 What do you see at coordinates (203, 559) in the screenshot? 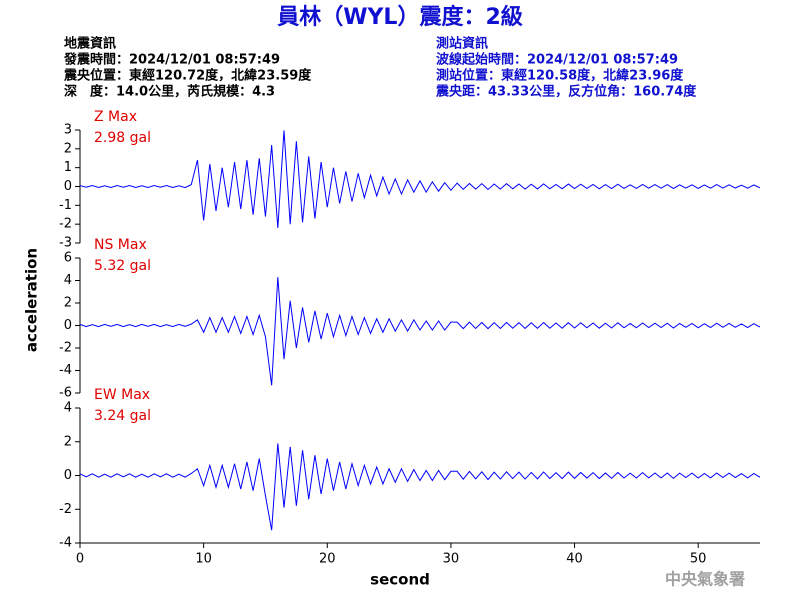
I see `x-tick-label: 10` at bounding box center [203, 559].